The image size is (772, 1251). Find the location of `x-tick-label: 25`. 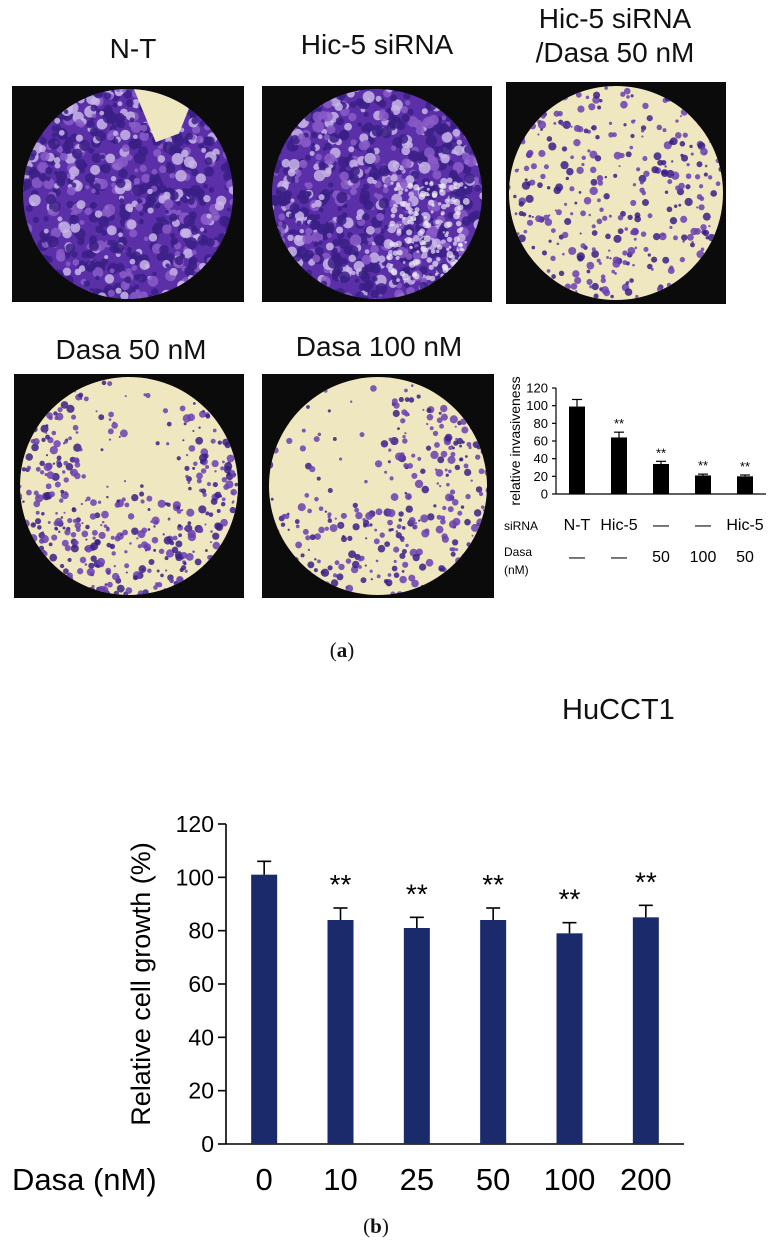

x-tick-label: 25 is located at coordinates (417, 1179).